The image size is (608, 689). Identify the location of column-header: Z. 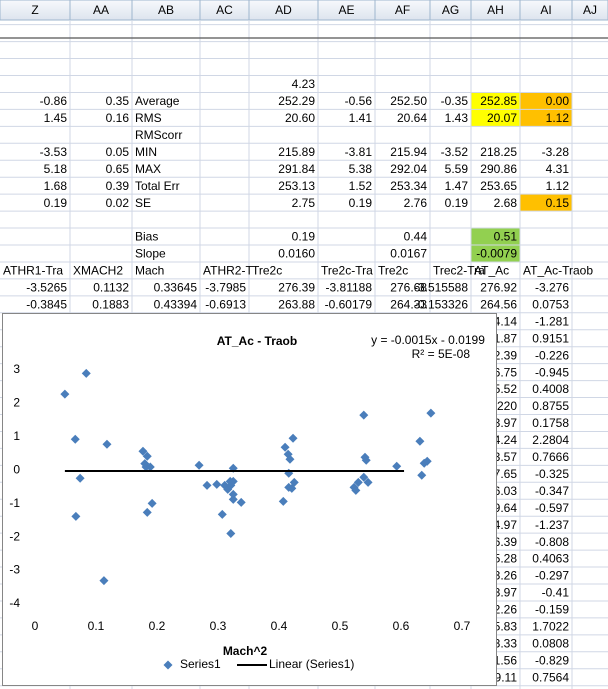
(34, 10).